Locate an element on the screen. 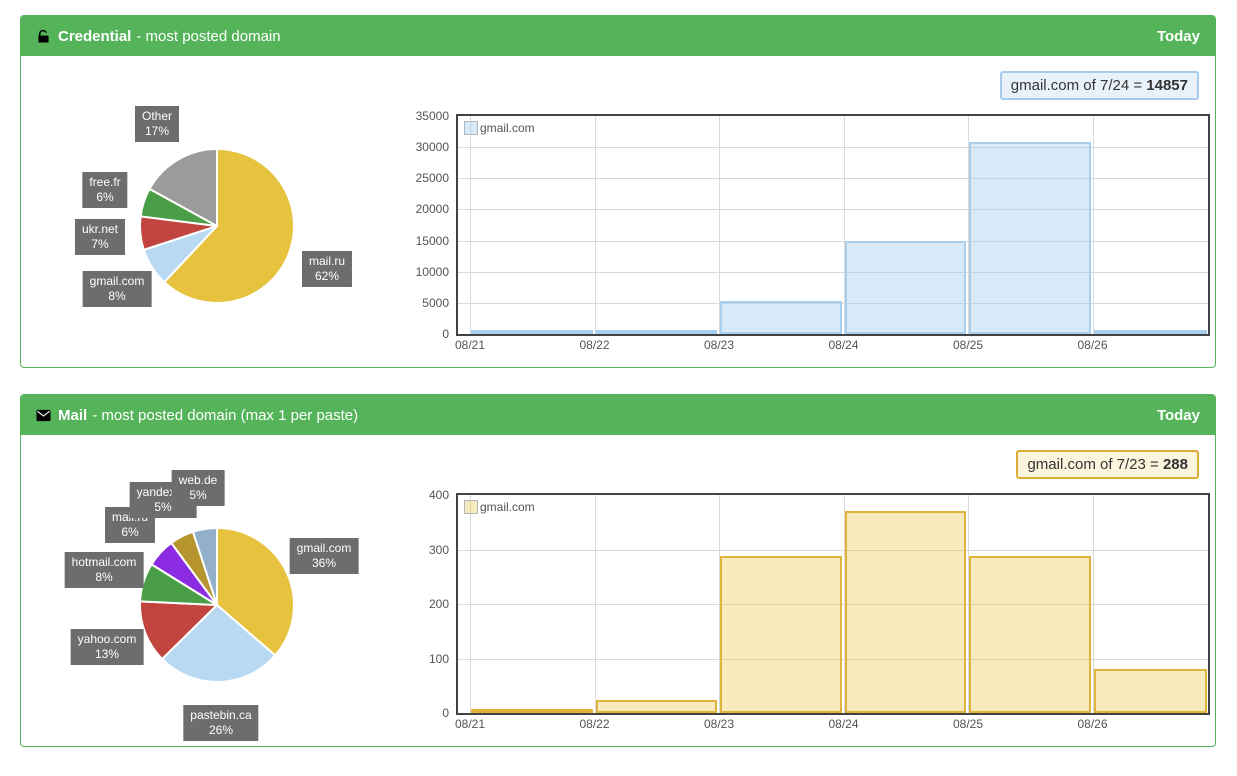 The image size is (1237, 776). chart-tooltip: gmail.com of 7/23 = 288 is located at coordinates (1107, 464).